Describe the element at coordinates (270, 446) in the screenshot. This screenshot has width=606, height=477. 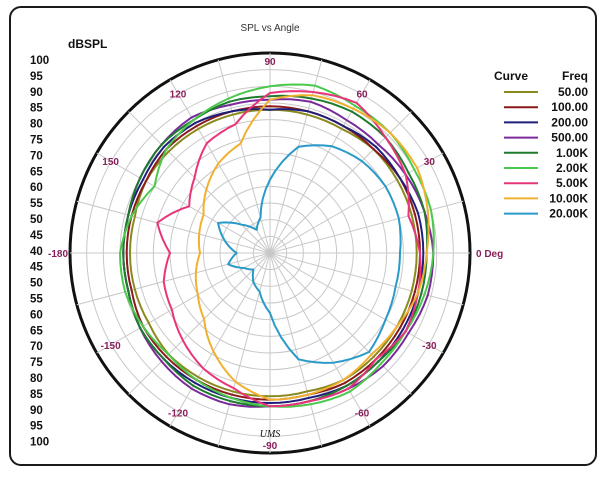
I see `angle-label: -90` at that location.